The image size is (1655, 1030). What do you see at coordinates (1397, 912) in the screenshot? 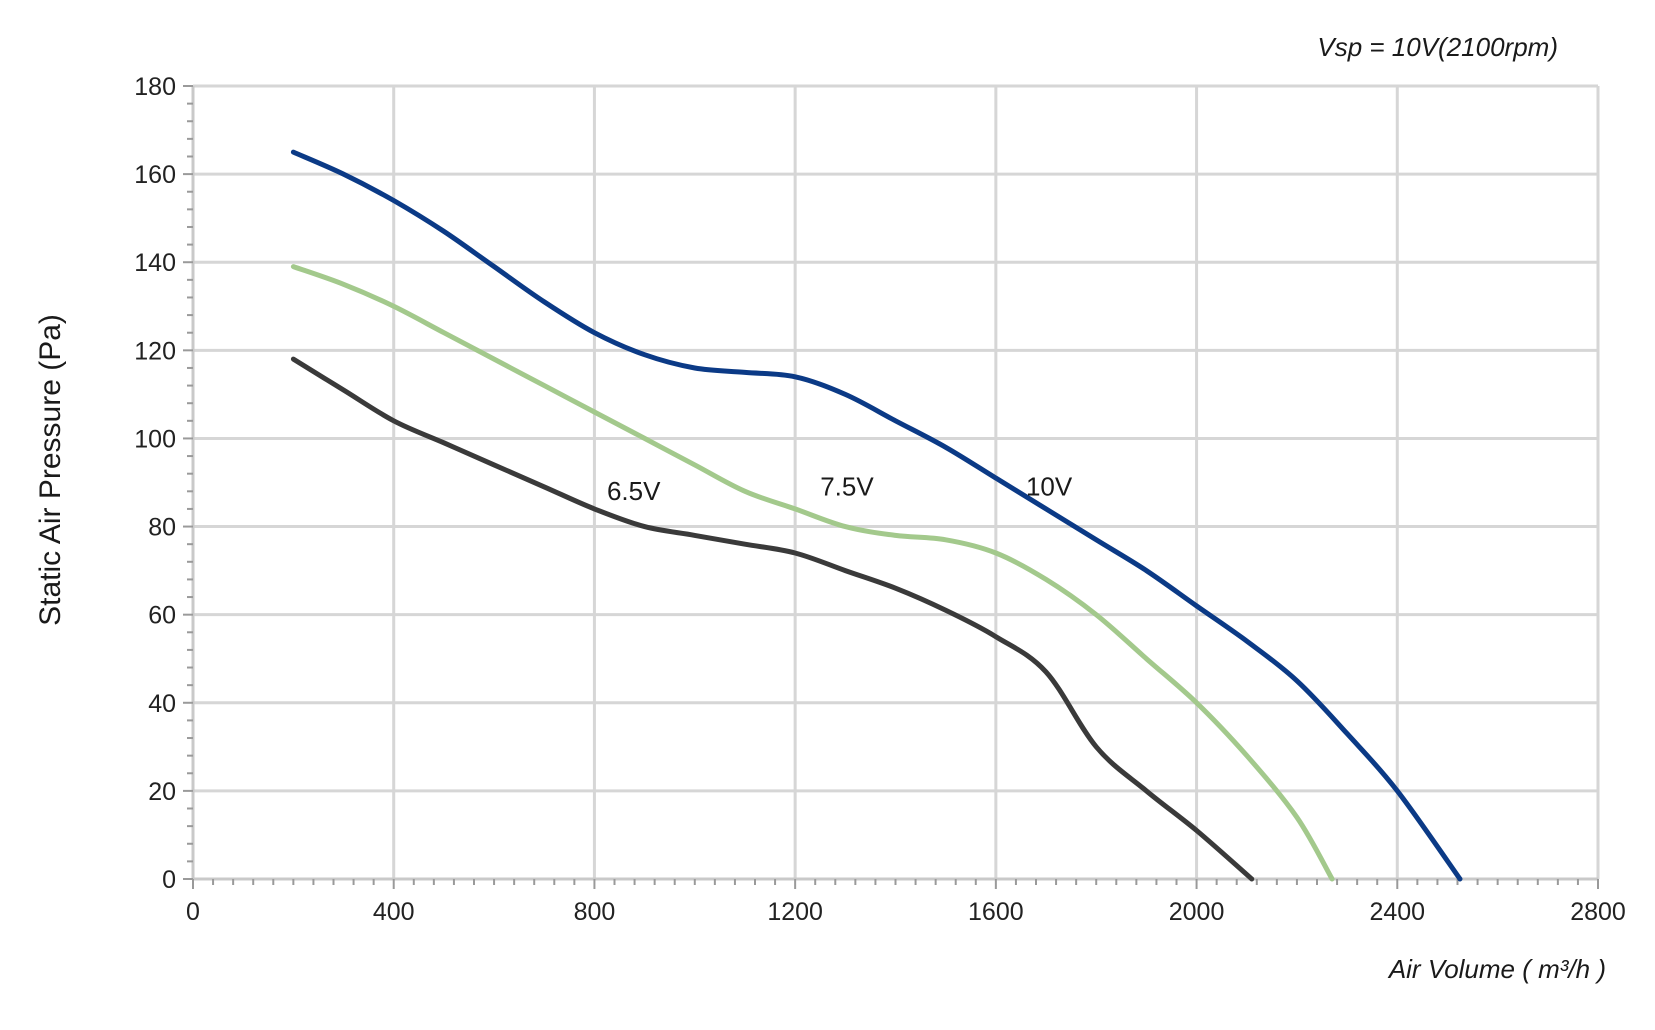
I see `x-tick-label: 2400` at bounding box center [1397, 912].